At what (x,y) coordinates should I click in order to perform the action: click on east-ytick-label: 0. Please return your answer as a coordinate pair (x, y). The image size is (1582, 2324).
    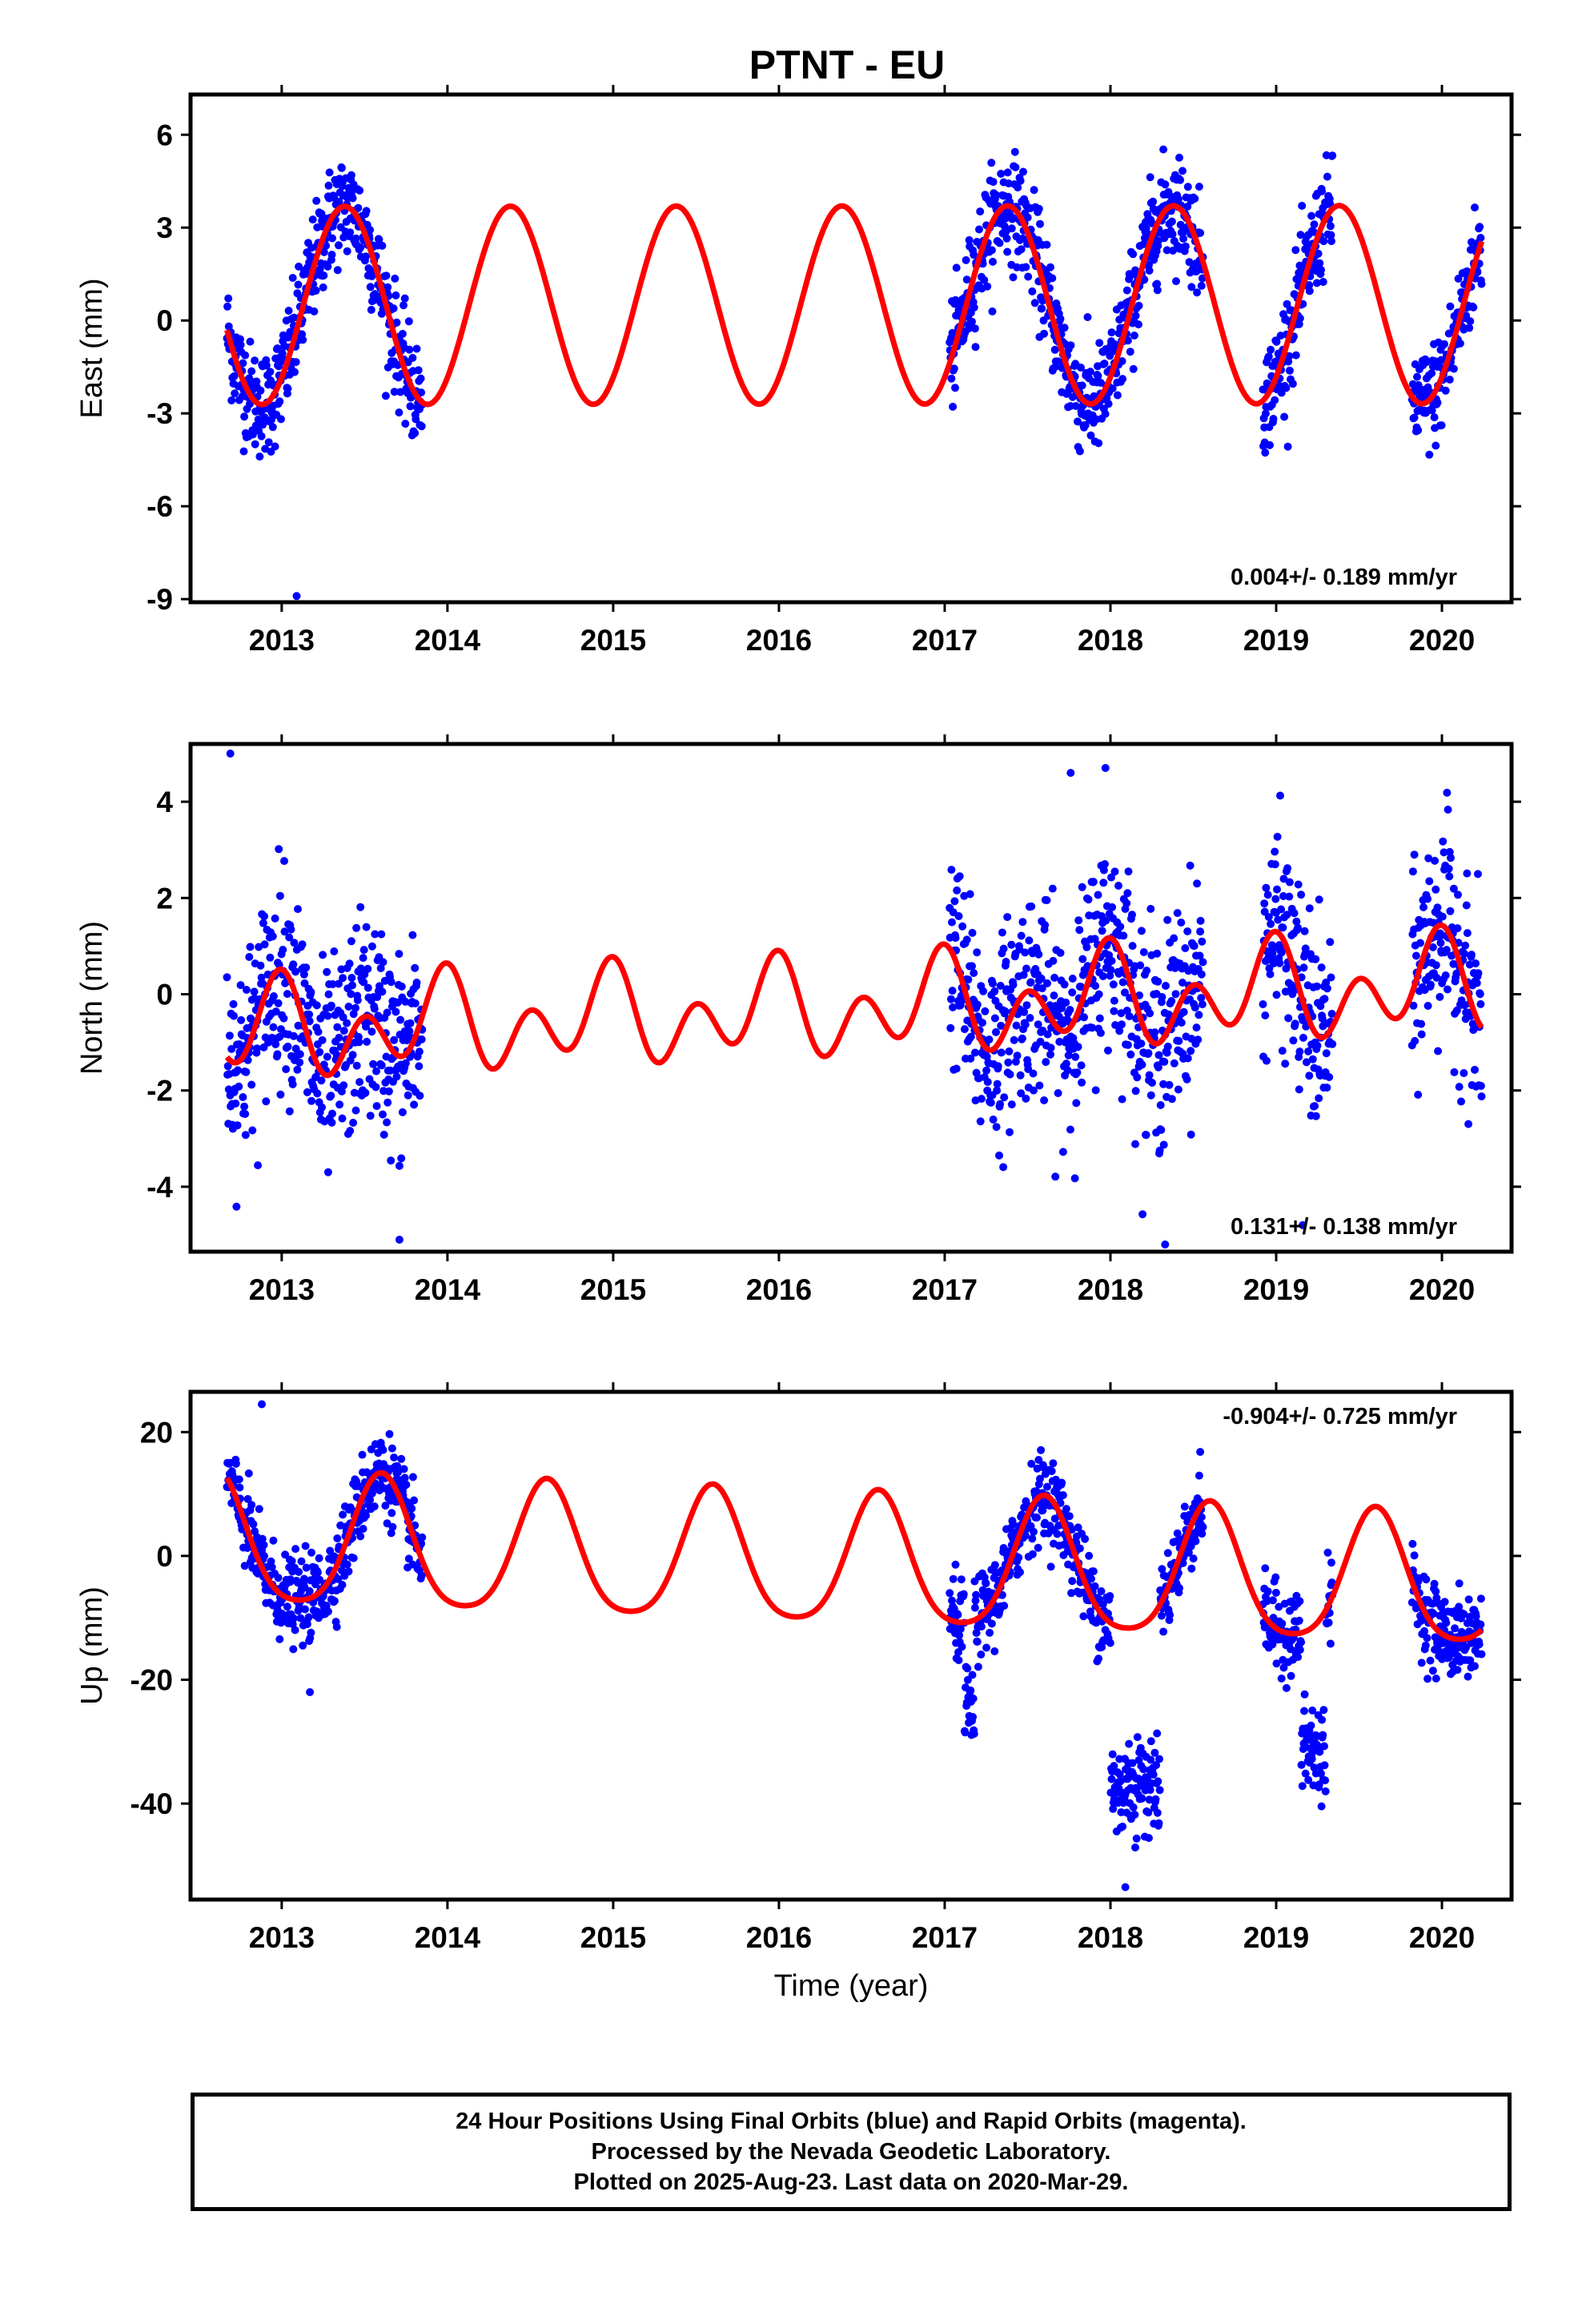
    Looking at the image, I should click on (164, 320).